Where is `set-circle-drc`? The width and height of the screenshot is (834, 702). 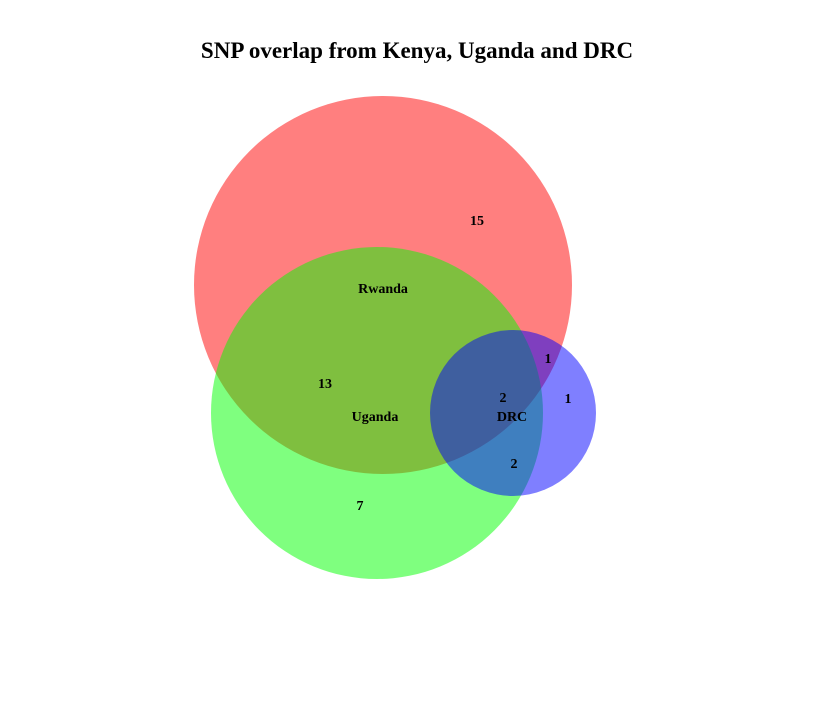
set-circle-drc is located at coordinates (513, 413).